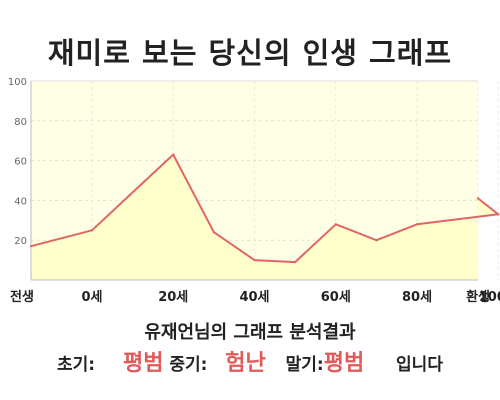 This screenshot has width=500, height=400. Describe the element at coordinates (20, 201) in the screenshot. I see `y-tick-label-40: 40` at that location.